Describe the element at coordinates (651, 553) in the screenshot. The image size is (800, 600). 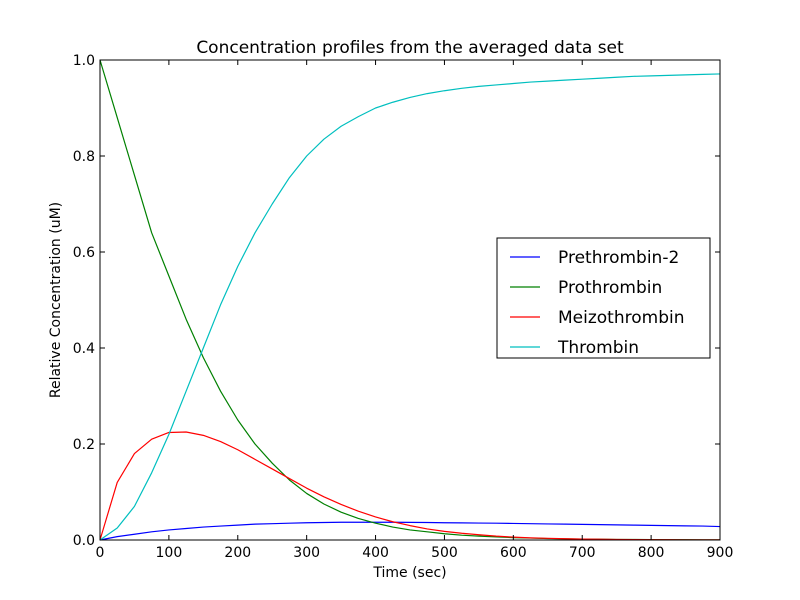
I see `x-tick-label: 800` at that location.